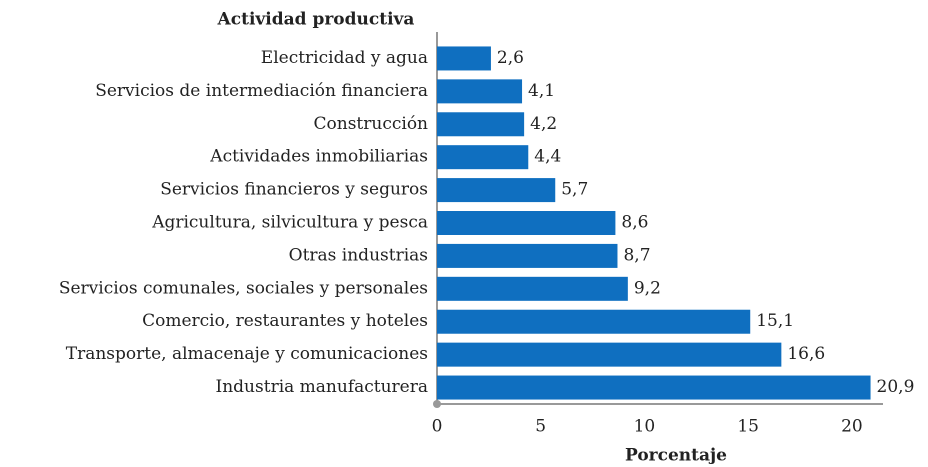 The image size is (928, 467). I want to click on x-tick-label: 5, so click(540, 427).